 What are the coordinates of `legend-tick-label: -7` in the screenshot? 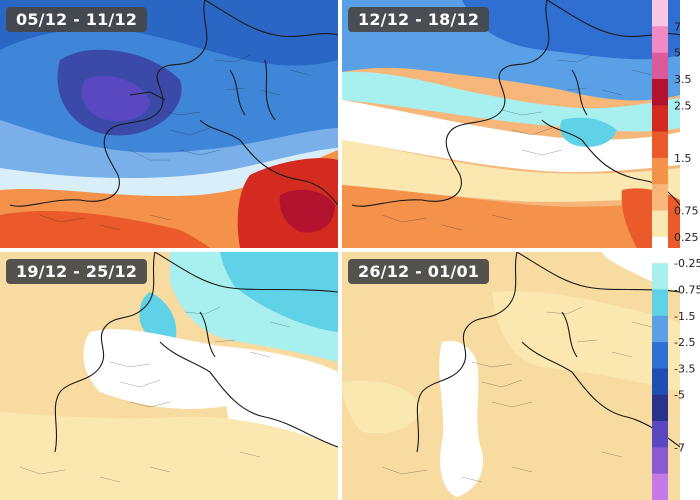 It's located at (679, 447).